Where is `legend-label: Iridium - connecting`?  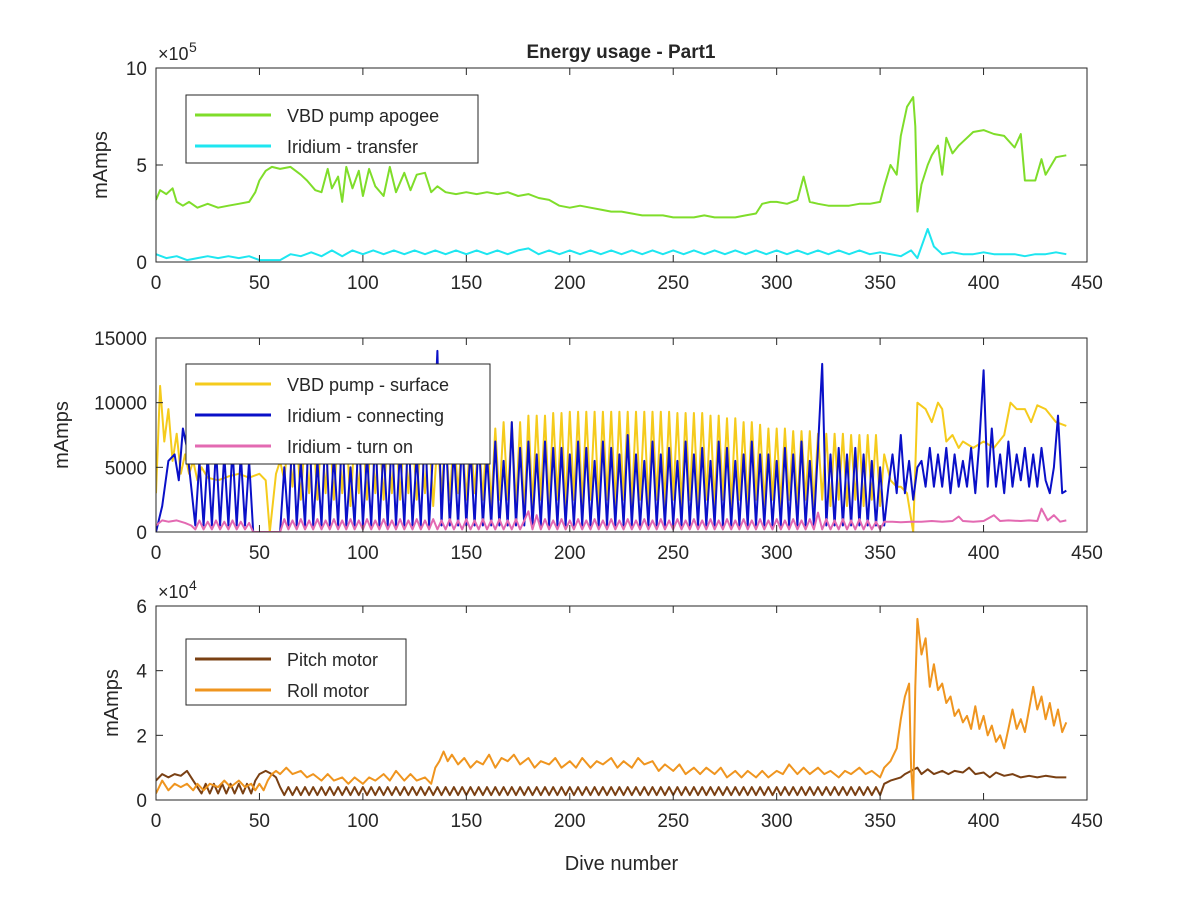 legend-label: Iridium - connecting is located at coordinates (365, 416).